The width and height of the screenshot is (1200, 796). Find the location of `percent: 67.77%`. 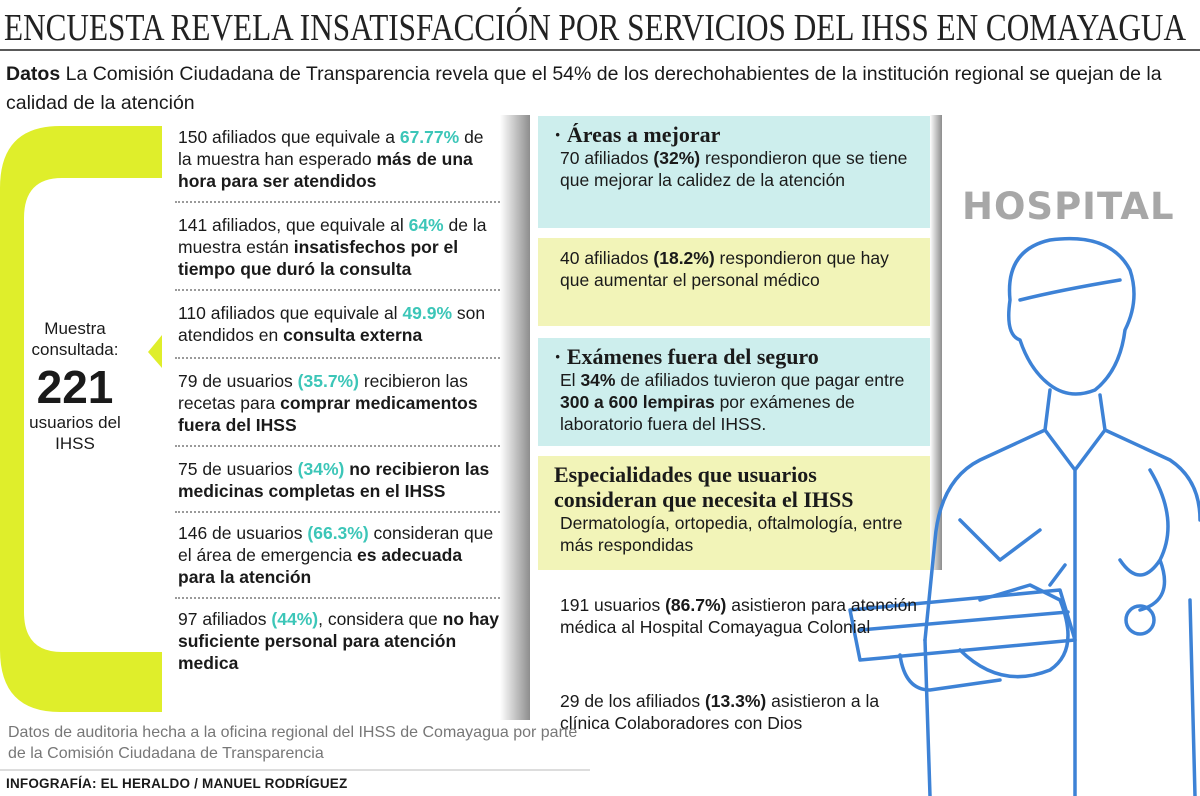

percent: 67.77% is located at coordinates (429, 137).